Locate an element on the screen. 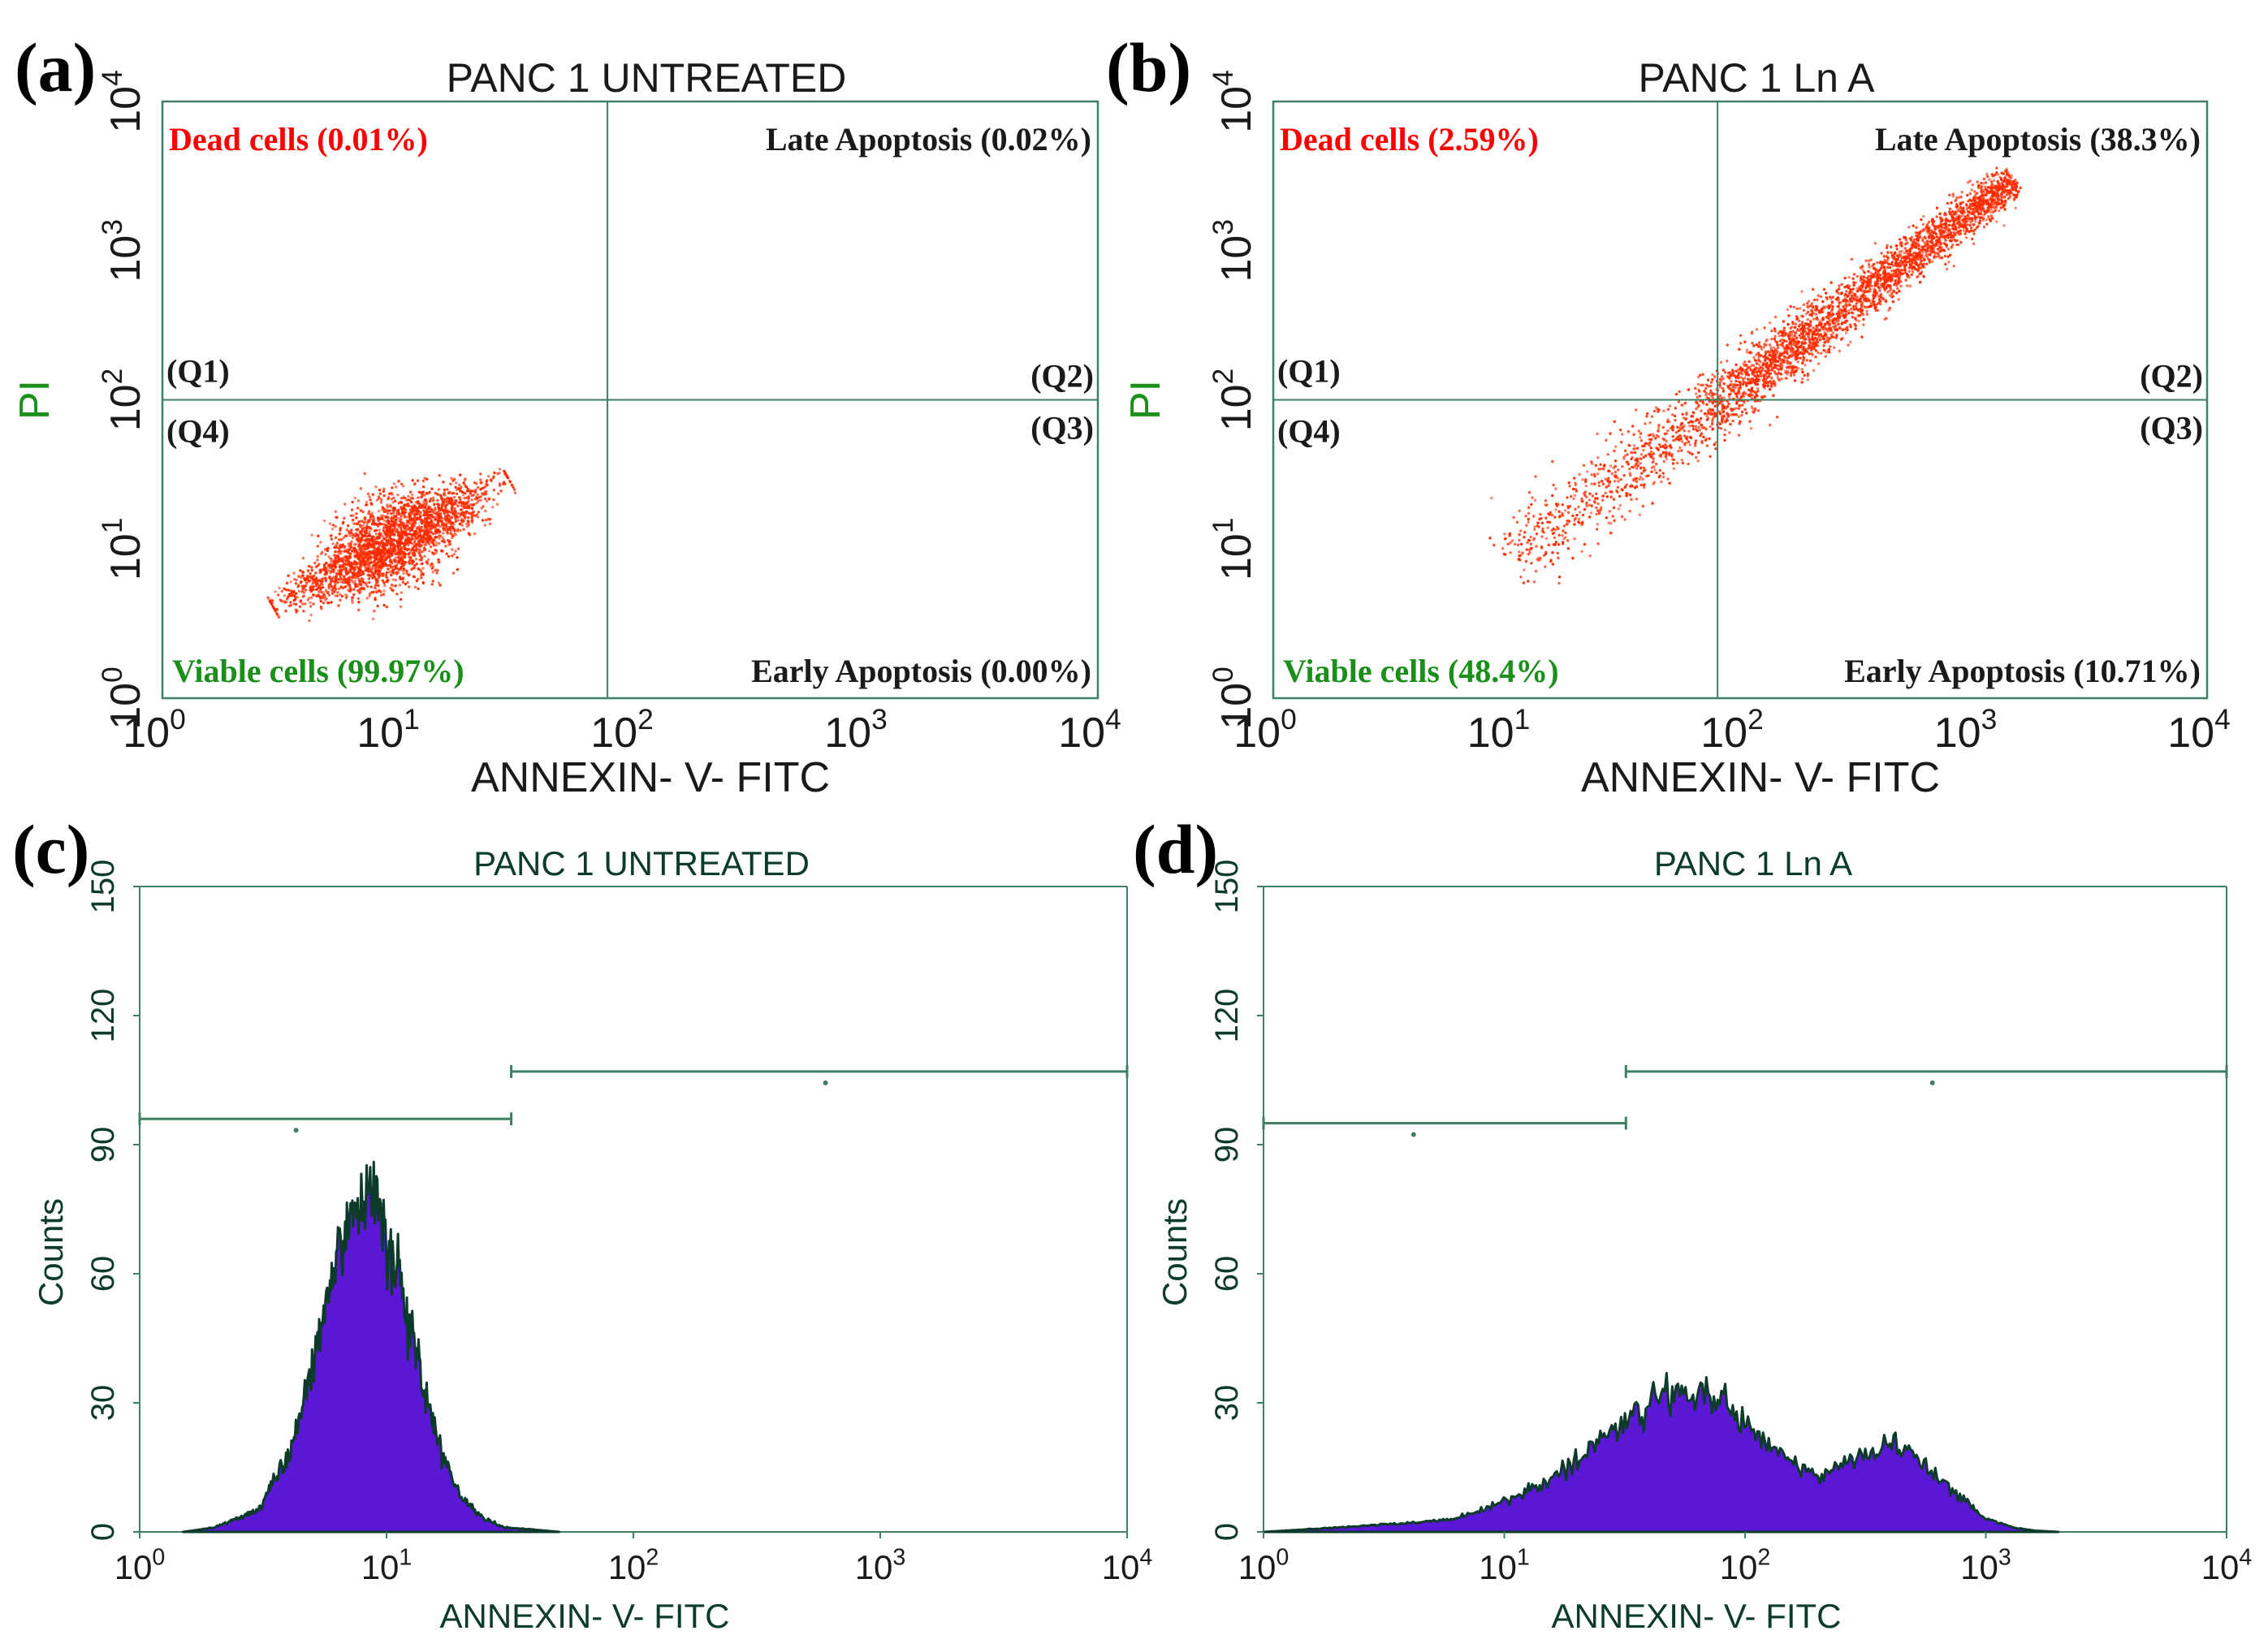  panel-label: (a) is located at coordinates (55, 67).